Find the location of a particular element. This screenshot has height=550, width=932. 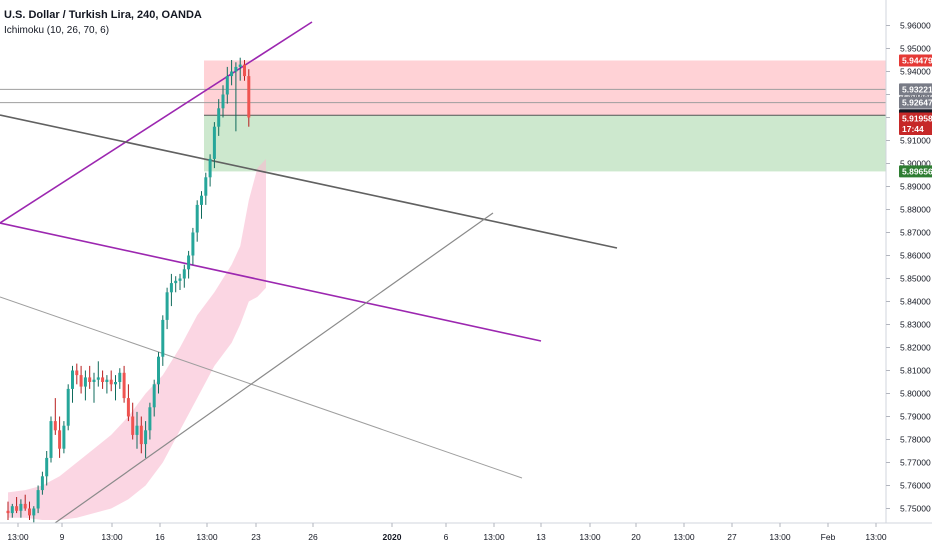

price-badge-label: 17:44 is located at coordinates (913, 129).